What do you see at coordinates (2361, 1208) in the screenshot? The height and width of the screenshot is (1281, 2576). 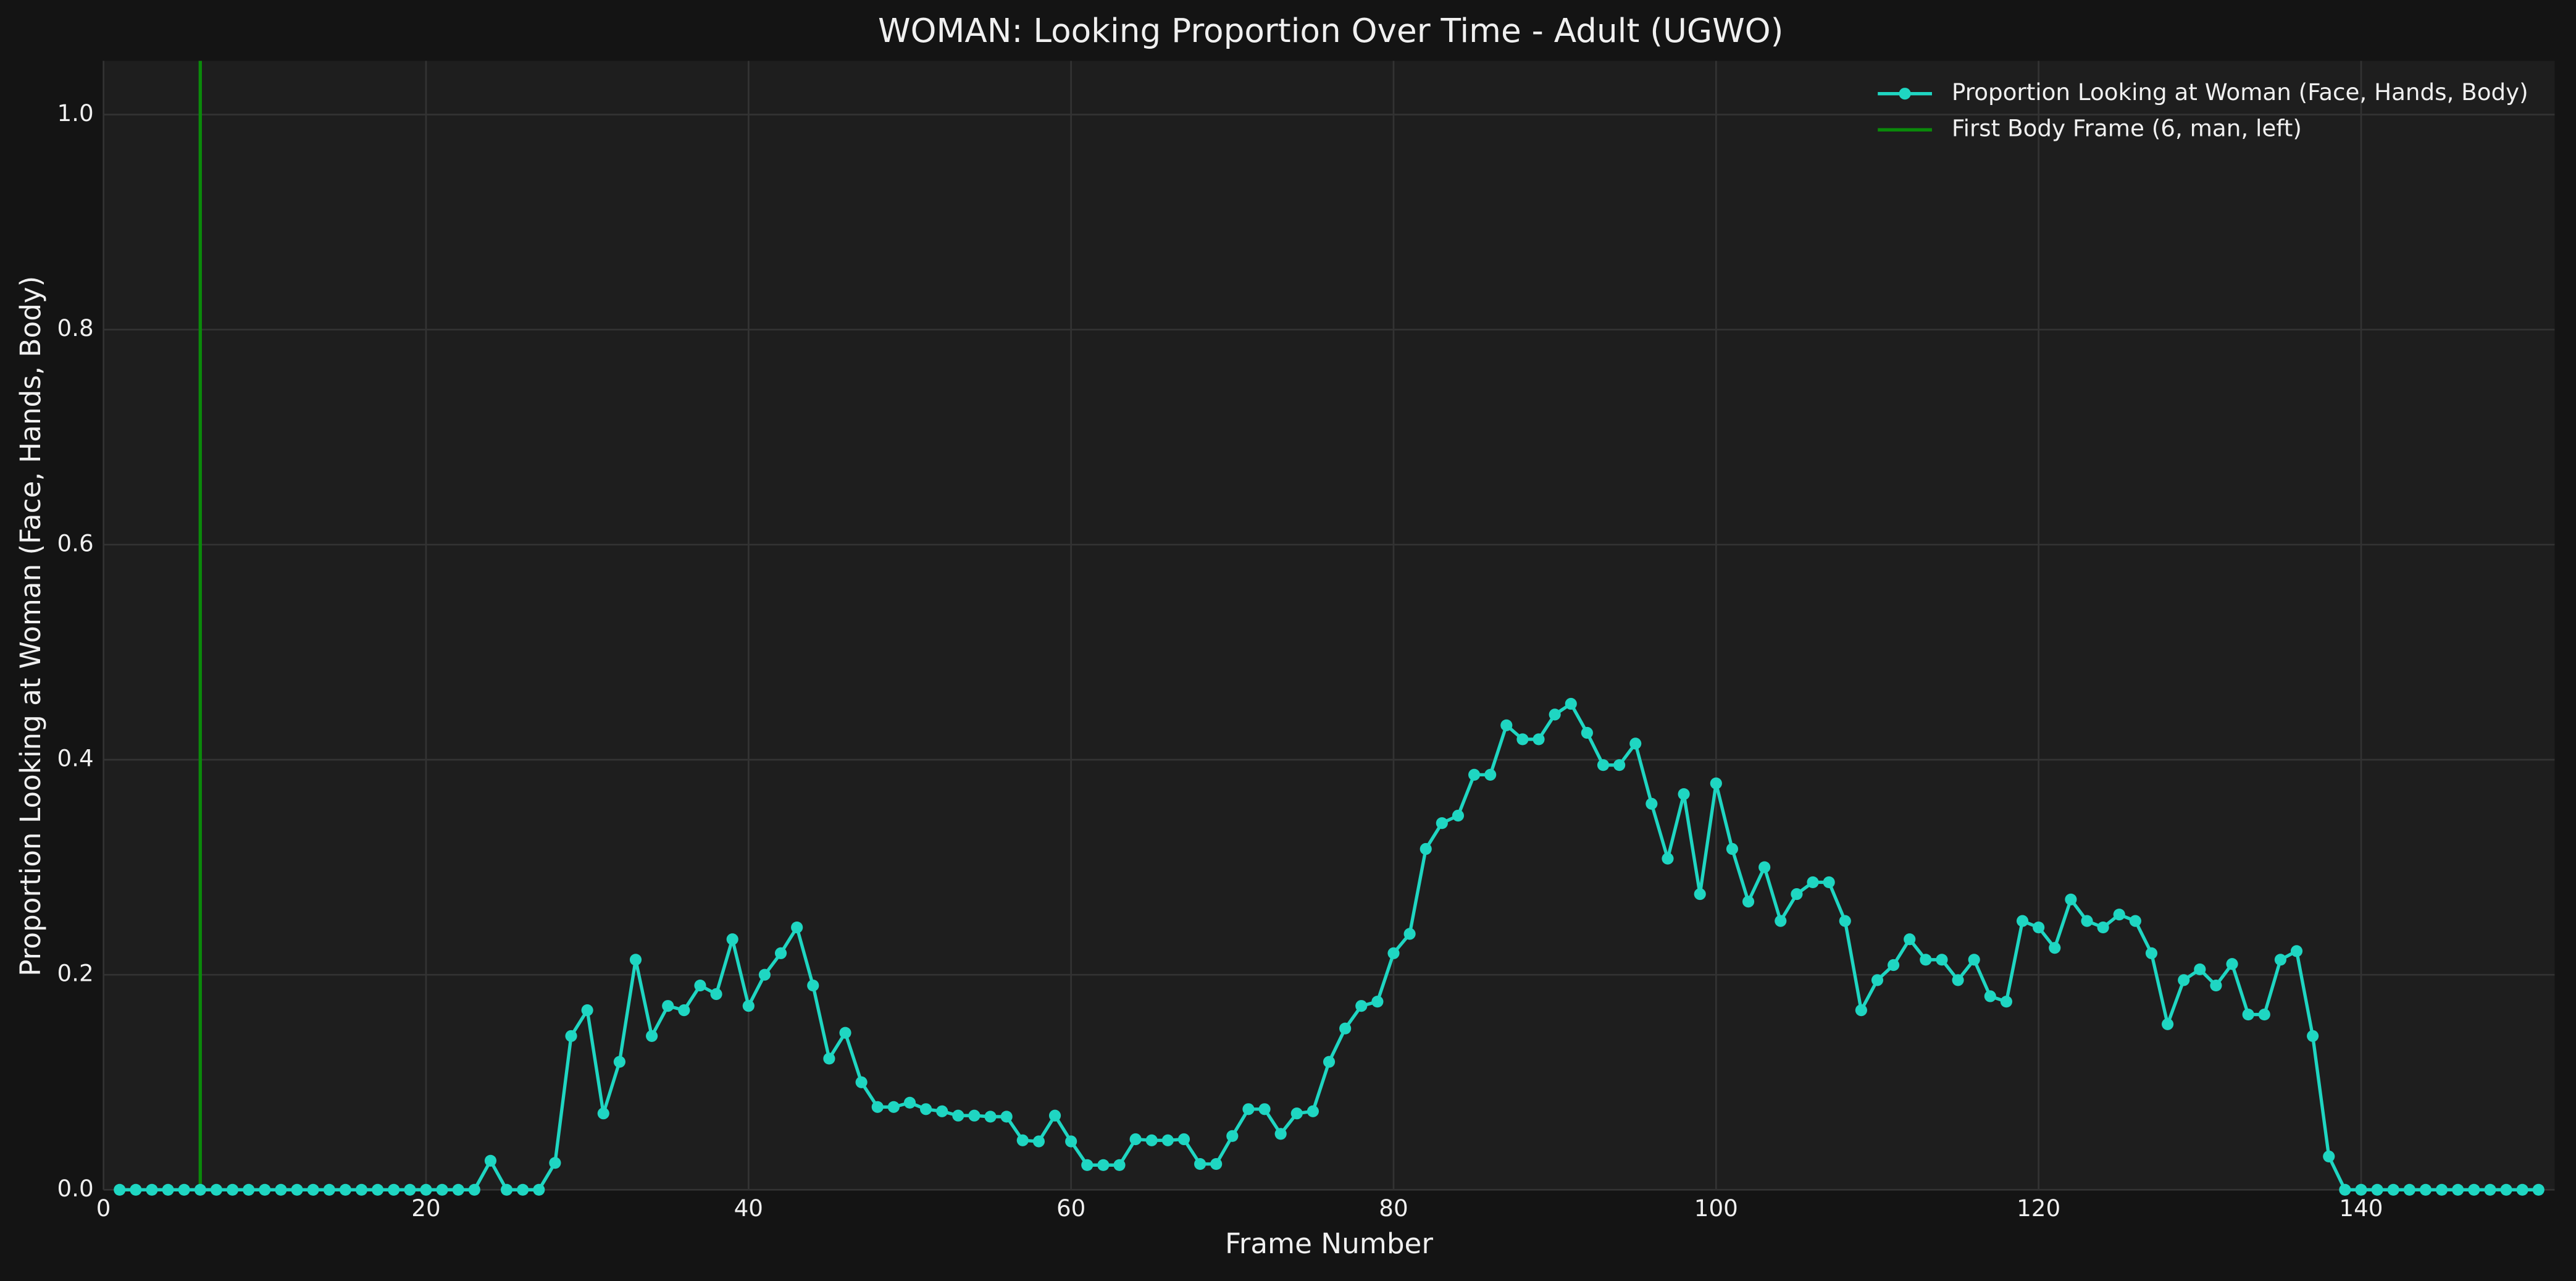 I see `x-tick-label: 140` at bounding box center [2361, 1208].